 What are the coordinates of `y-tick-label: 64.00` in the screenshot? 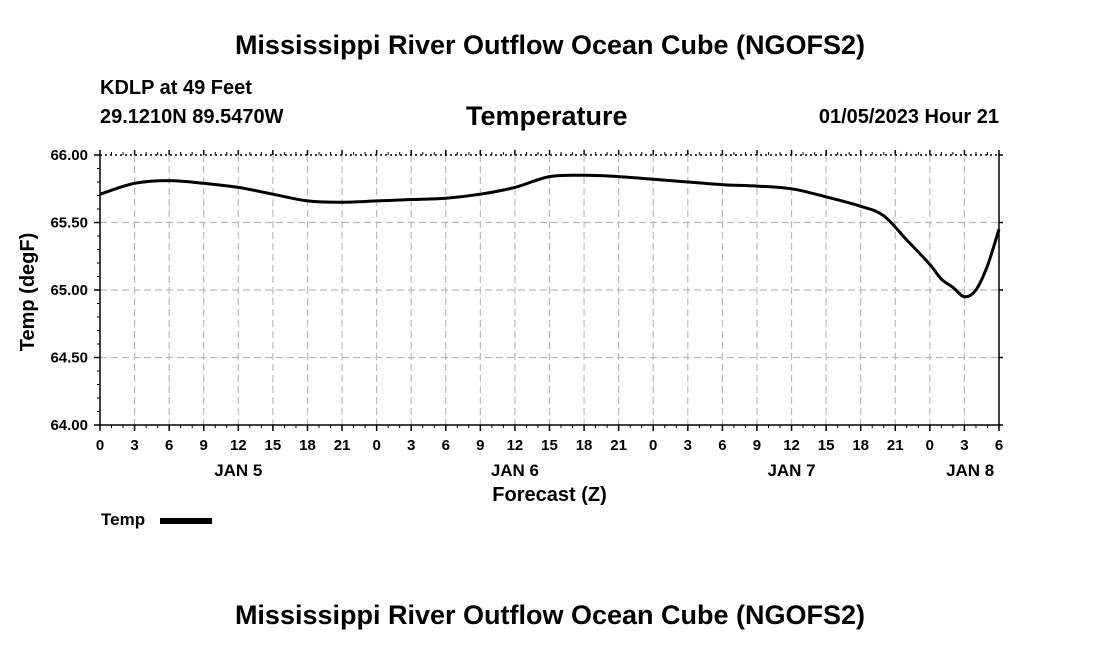 It's located at (69, 425).